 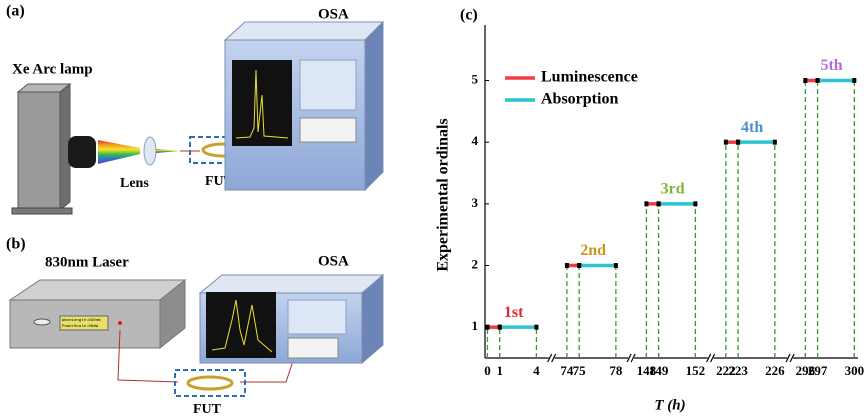 I want to click on light-beam, so click(x=119, y=152).